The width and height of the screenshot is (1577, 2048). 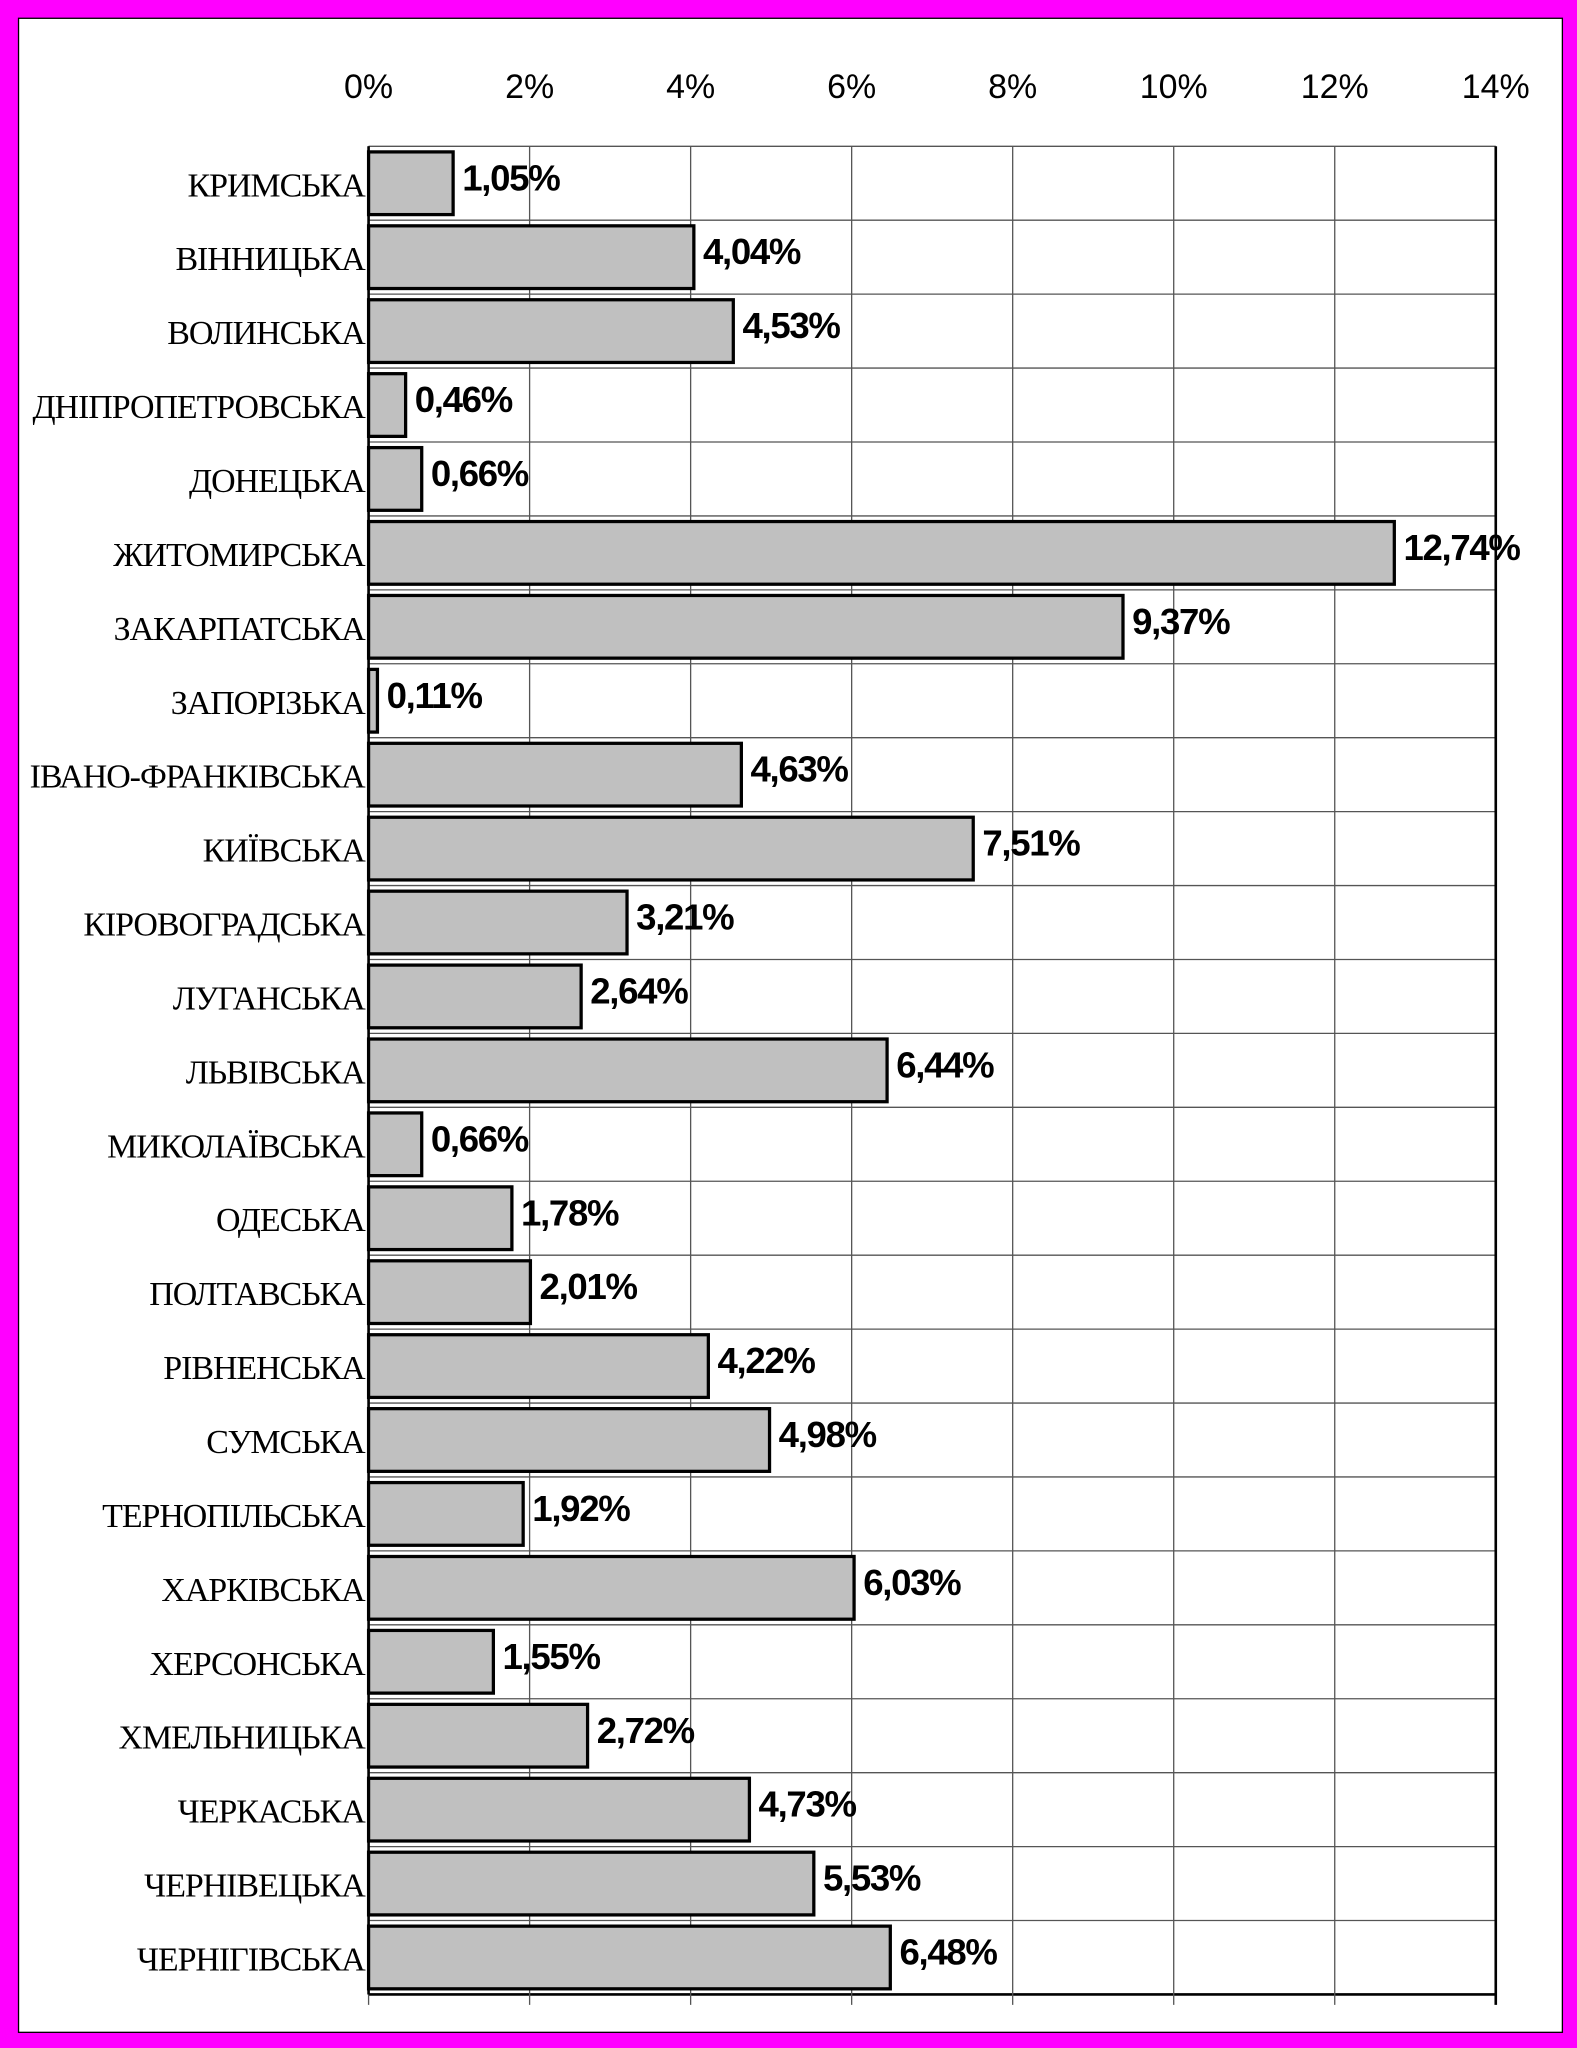 I want to click on y-tick-label: КІРОВОГРАДСЬКА, so click(x=224, y=925).